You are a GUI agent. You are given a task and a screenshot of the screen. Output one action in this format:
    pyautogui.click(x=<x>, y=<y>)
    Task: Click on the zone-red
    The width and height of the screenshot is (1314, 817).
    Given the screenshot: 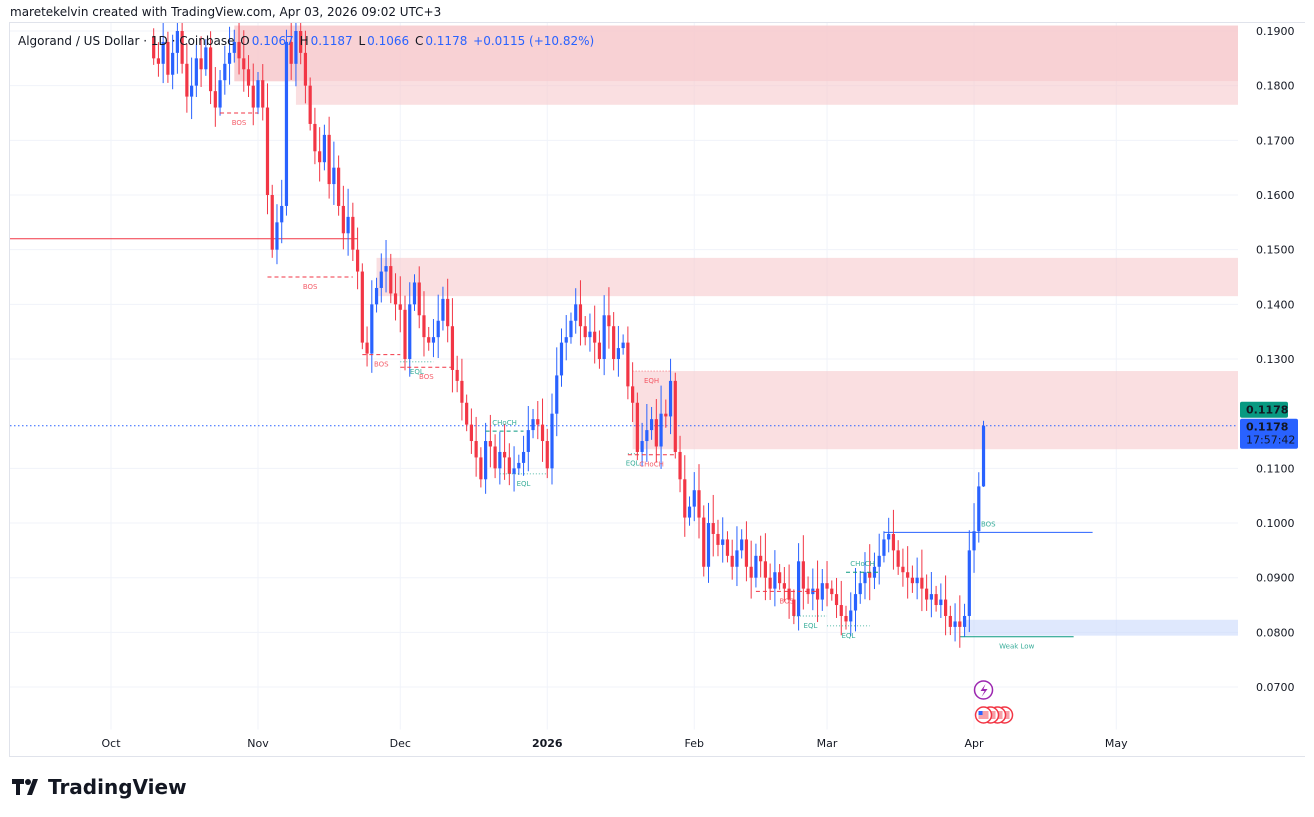 What is the action you would take?
    pyautogui.click(x=766, y=93)
    